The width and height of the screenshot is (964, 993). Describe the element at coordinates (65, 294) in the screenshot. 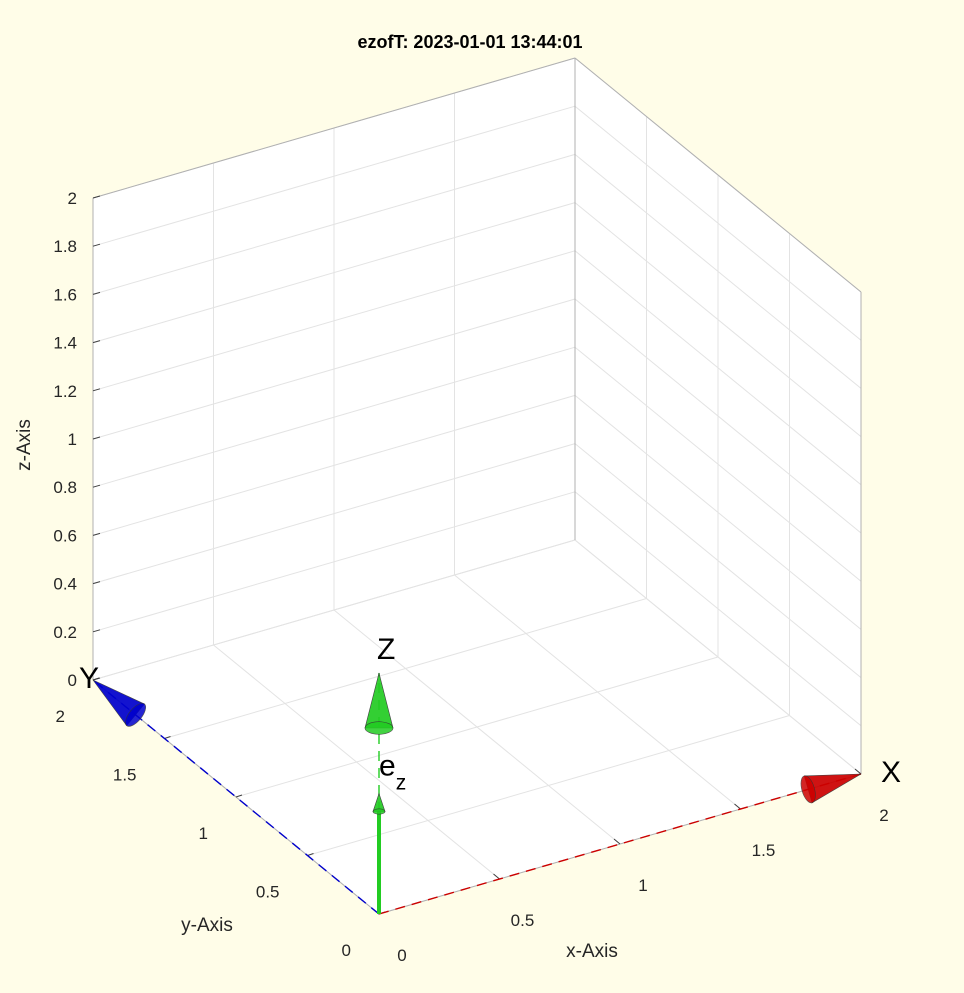

I see `z-tick-label: 1.6` at that location.